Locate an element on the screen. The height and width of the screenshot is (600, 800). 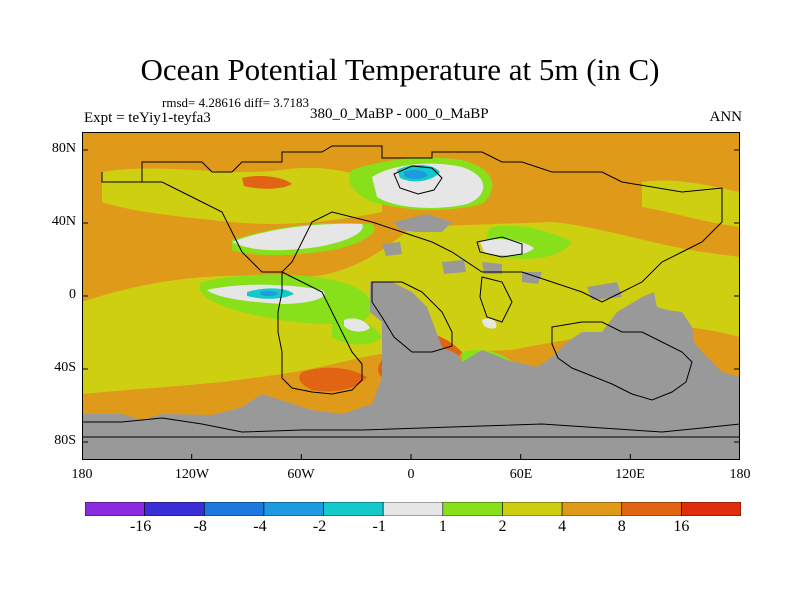
colorbar-label: 2 is located at coordinates (502, 526).